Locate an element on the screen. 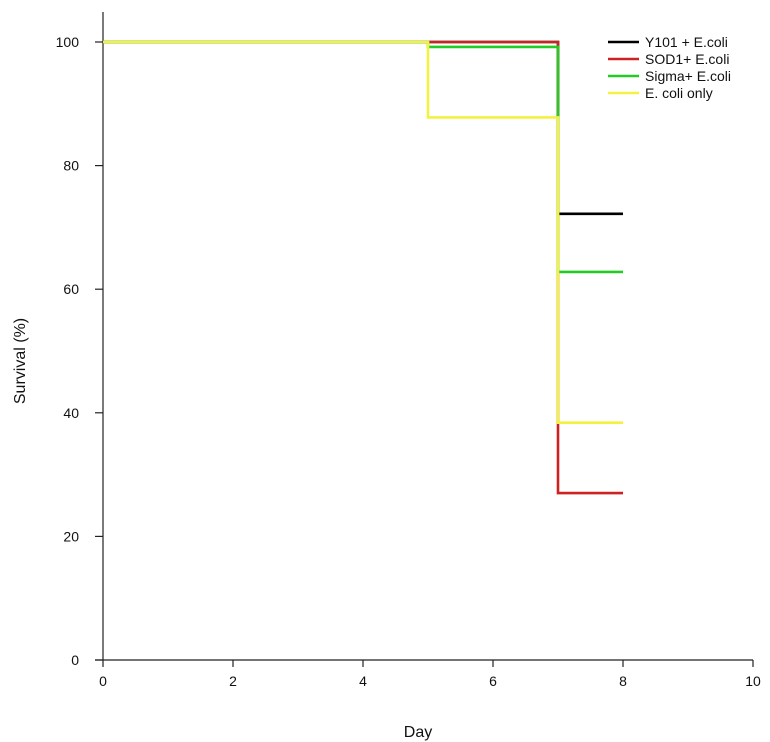  x-tick-label: 8 is located at coordinates (623, 681).